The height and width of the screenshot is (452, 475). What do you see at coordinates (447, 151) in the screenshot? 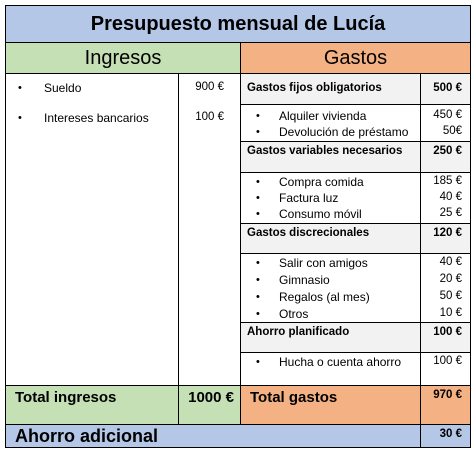
I see `expense-group-amount: 250 €` at bounding box center [447, 151].